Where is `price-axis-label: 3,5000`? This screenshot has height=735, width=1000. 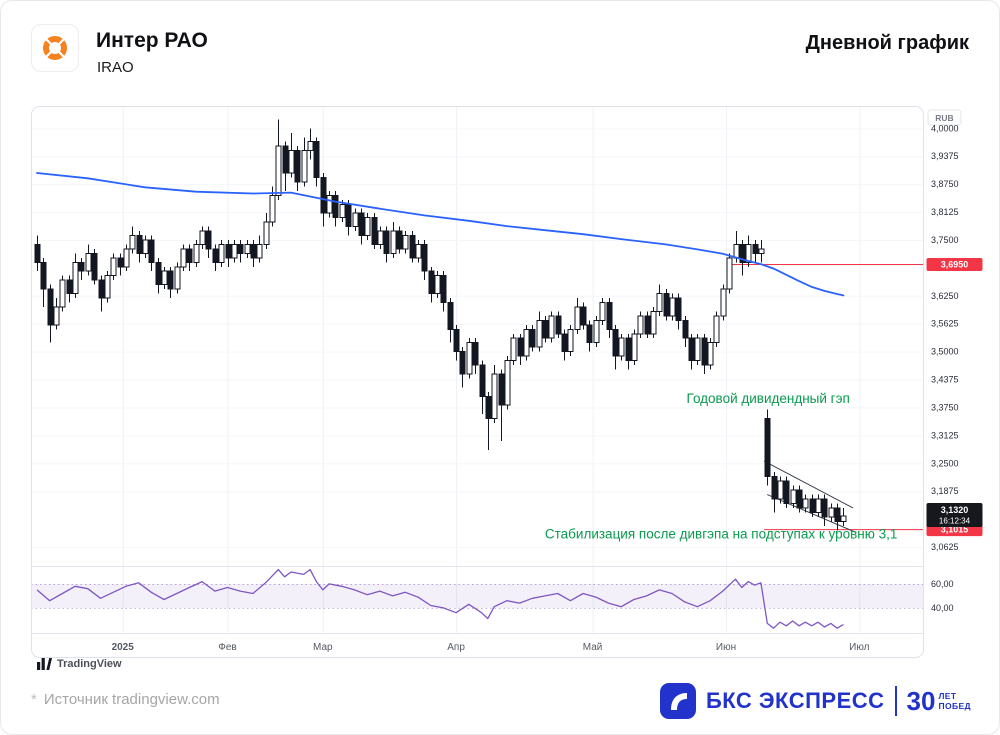
price-axis-label: 3,5000 is located at coordinates (945, 352).